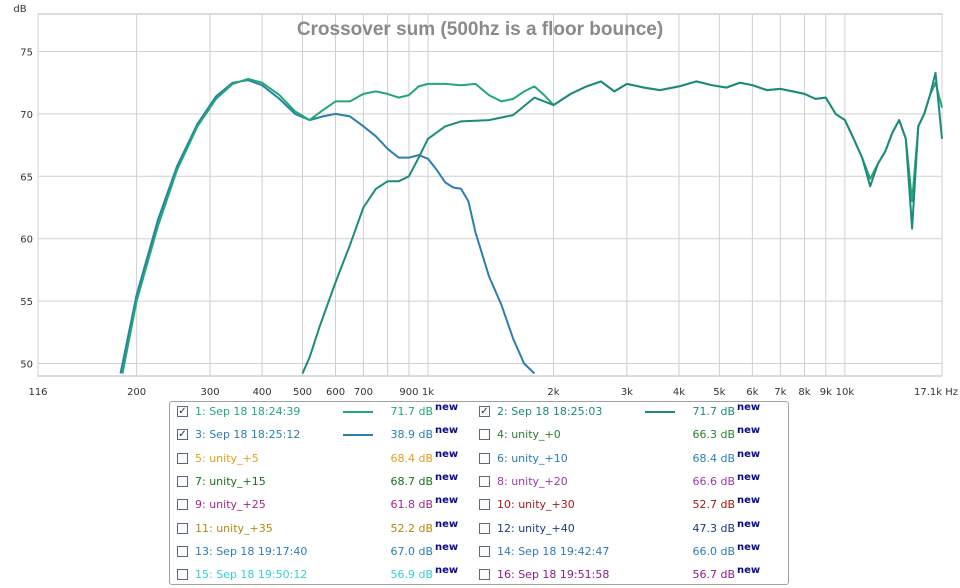  What do you see at coordinates (26, 302) in the screenshot?
I see `y-tick-label: 55` at bounding box center [26, 302].